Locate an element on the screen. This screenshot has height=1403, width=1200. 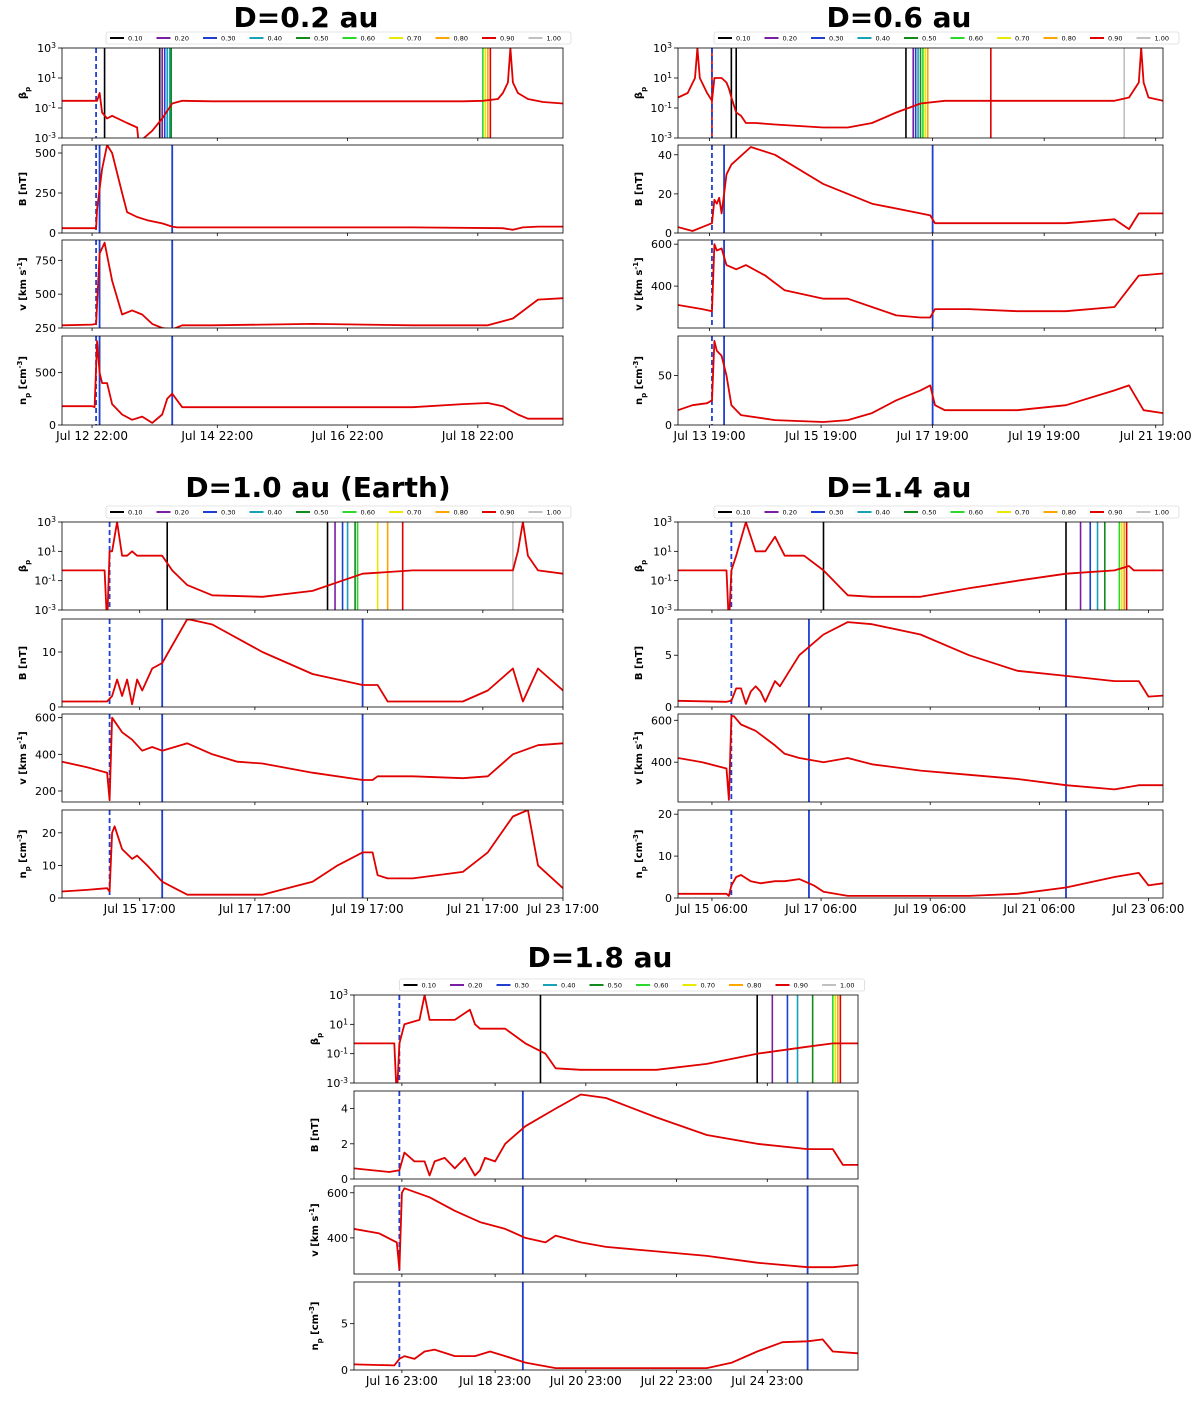
x-tick-label: Jul 21 06:00 is located at coordinates (1038, 909).